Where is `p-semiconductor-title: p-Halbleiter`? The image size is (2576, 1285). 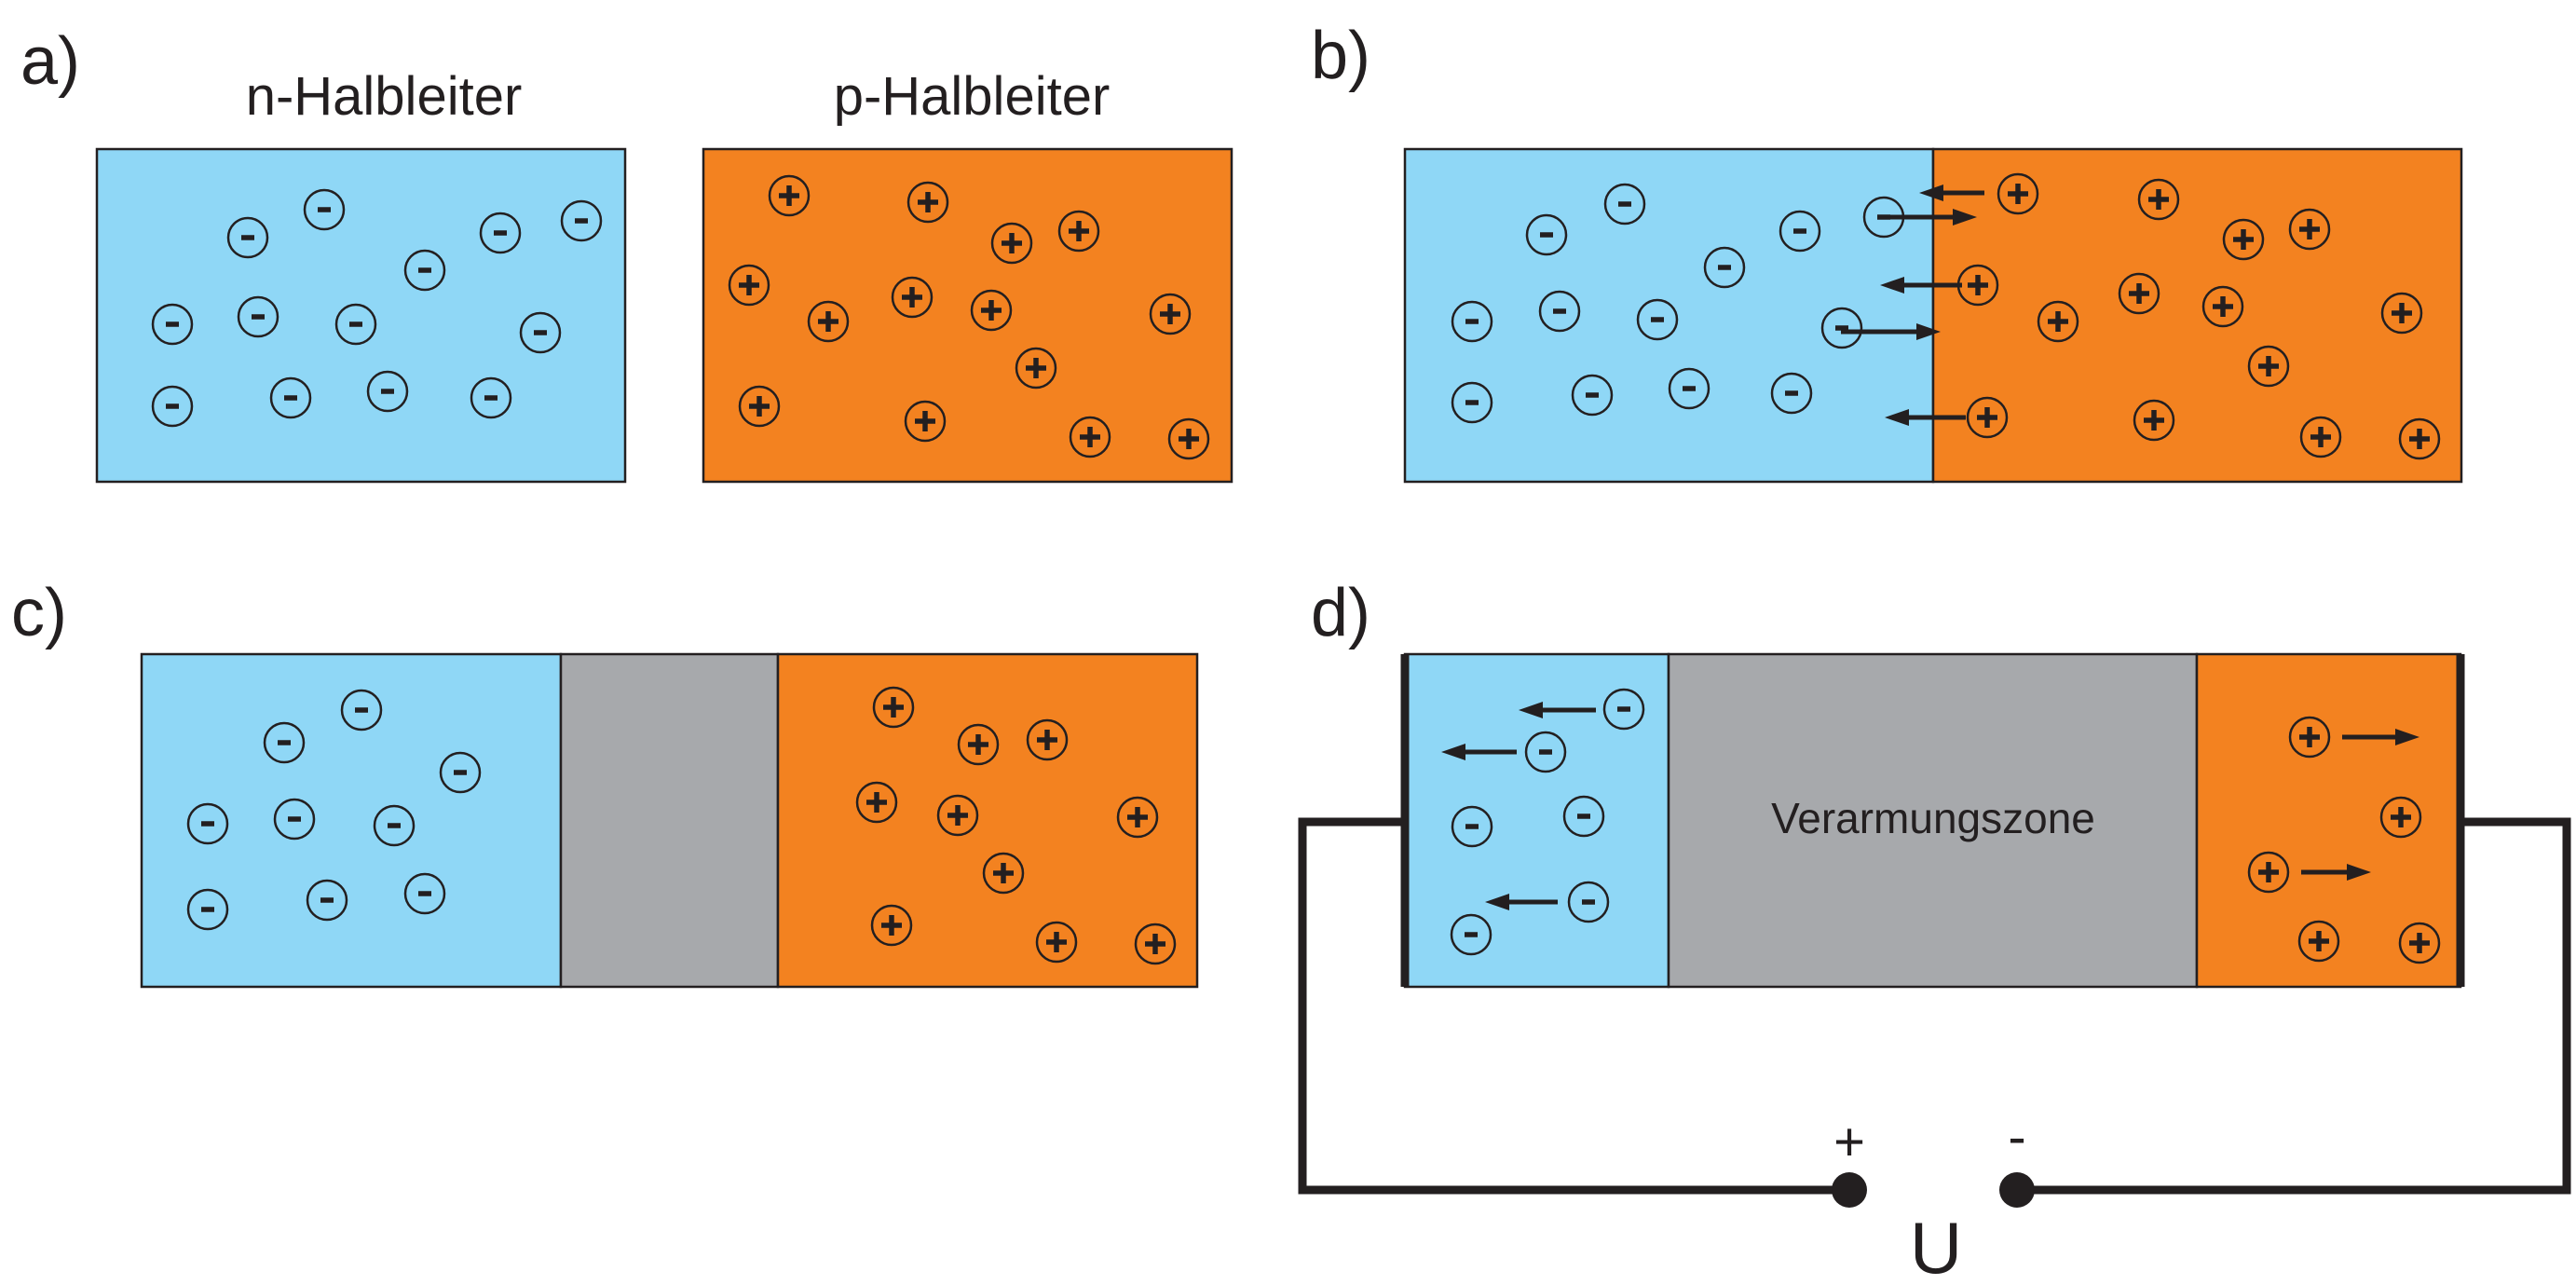
p-semiconductor-title: p-Halbleiter is located at coordinates (972, 96).